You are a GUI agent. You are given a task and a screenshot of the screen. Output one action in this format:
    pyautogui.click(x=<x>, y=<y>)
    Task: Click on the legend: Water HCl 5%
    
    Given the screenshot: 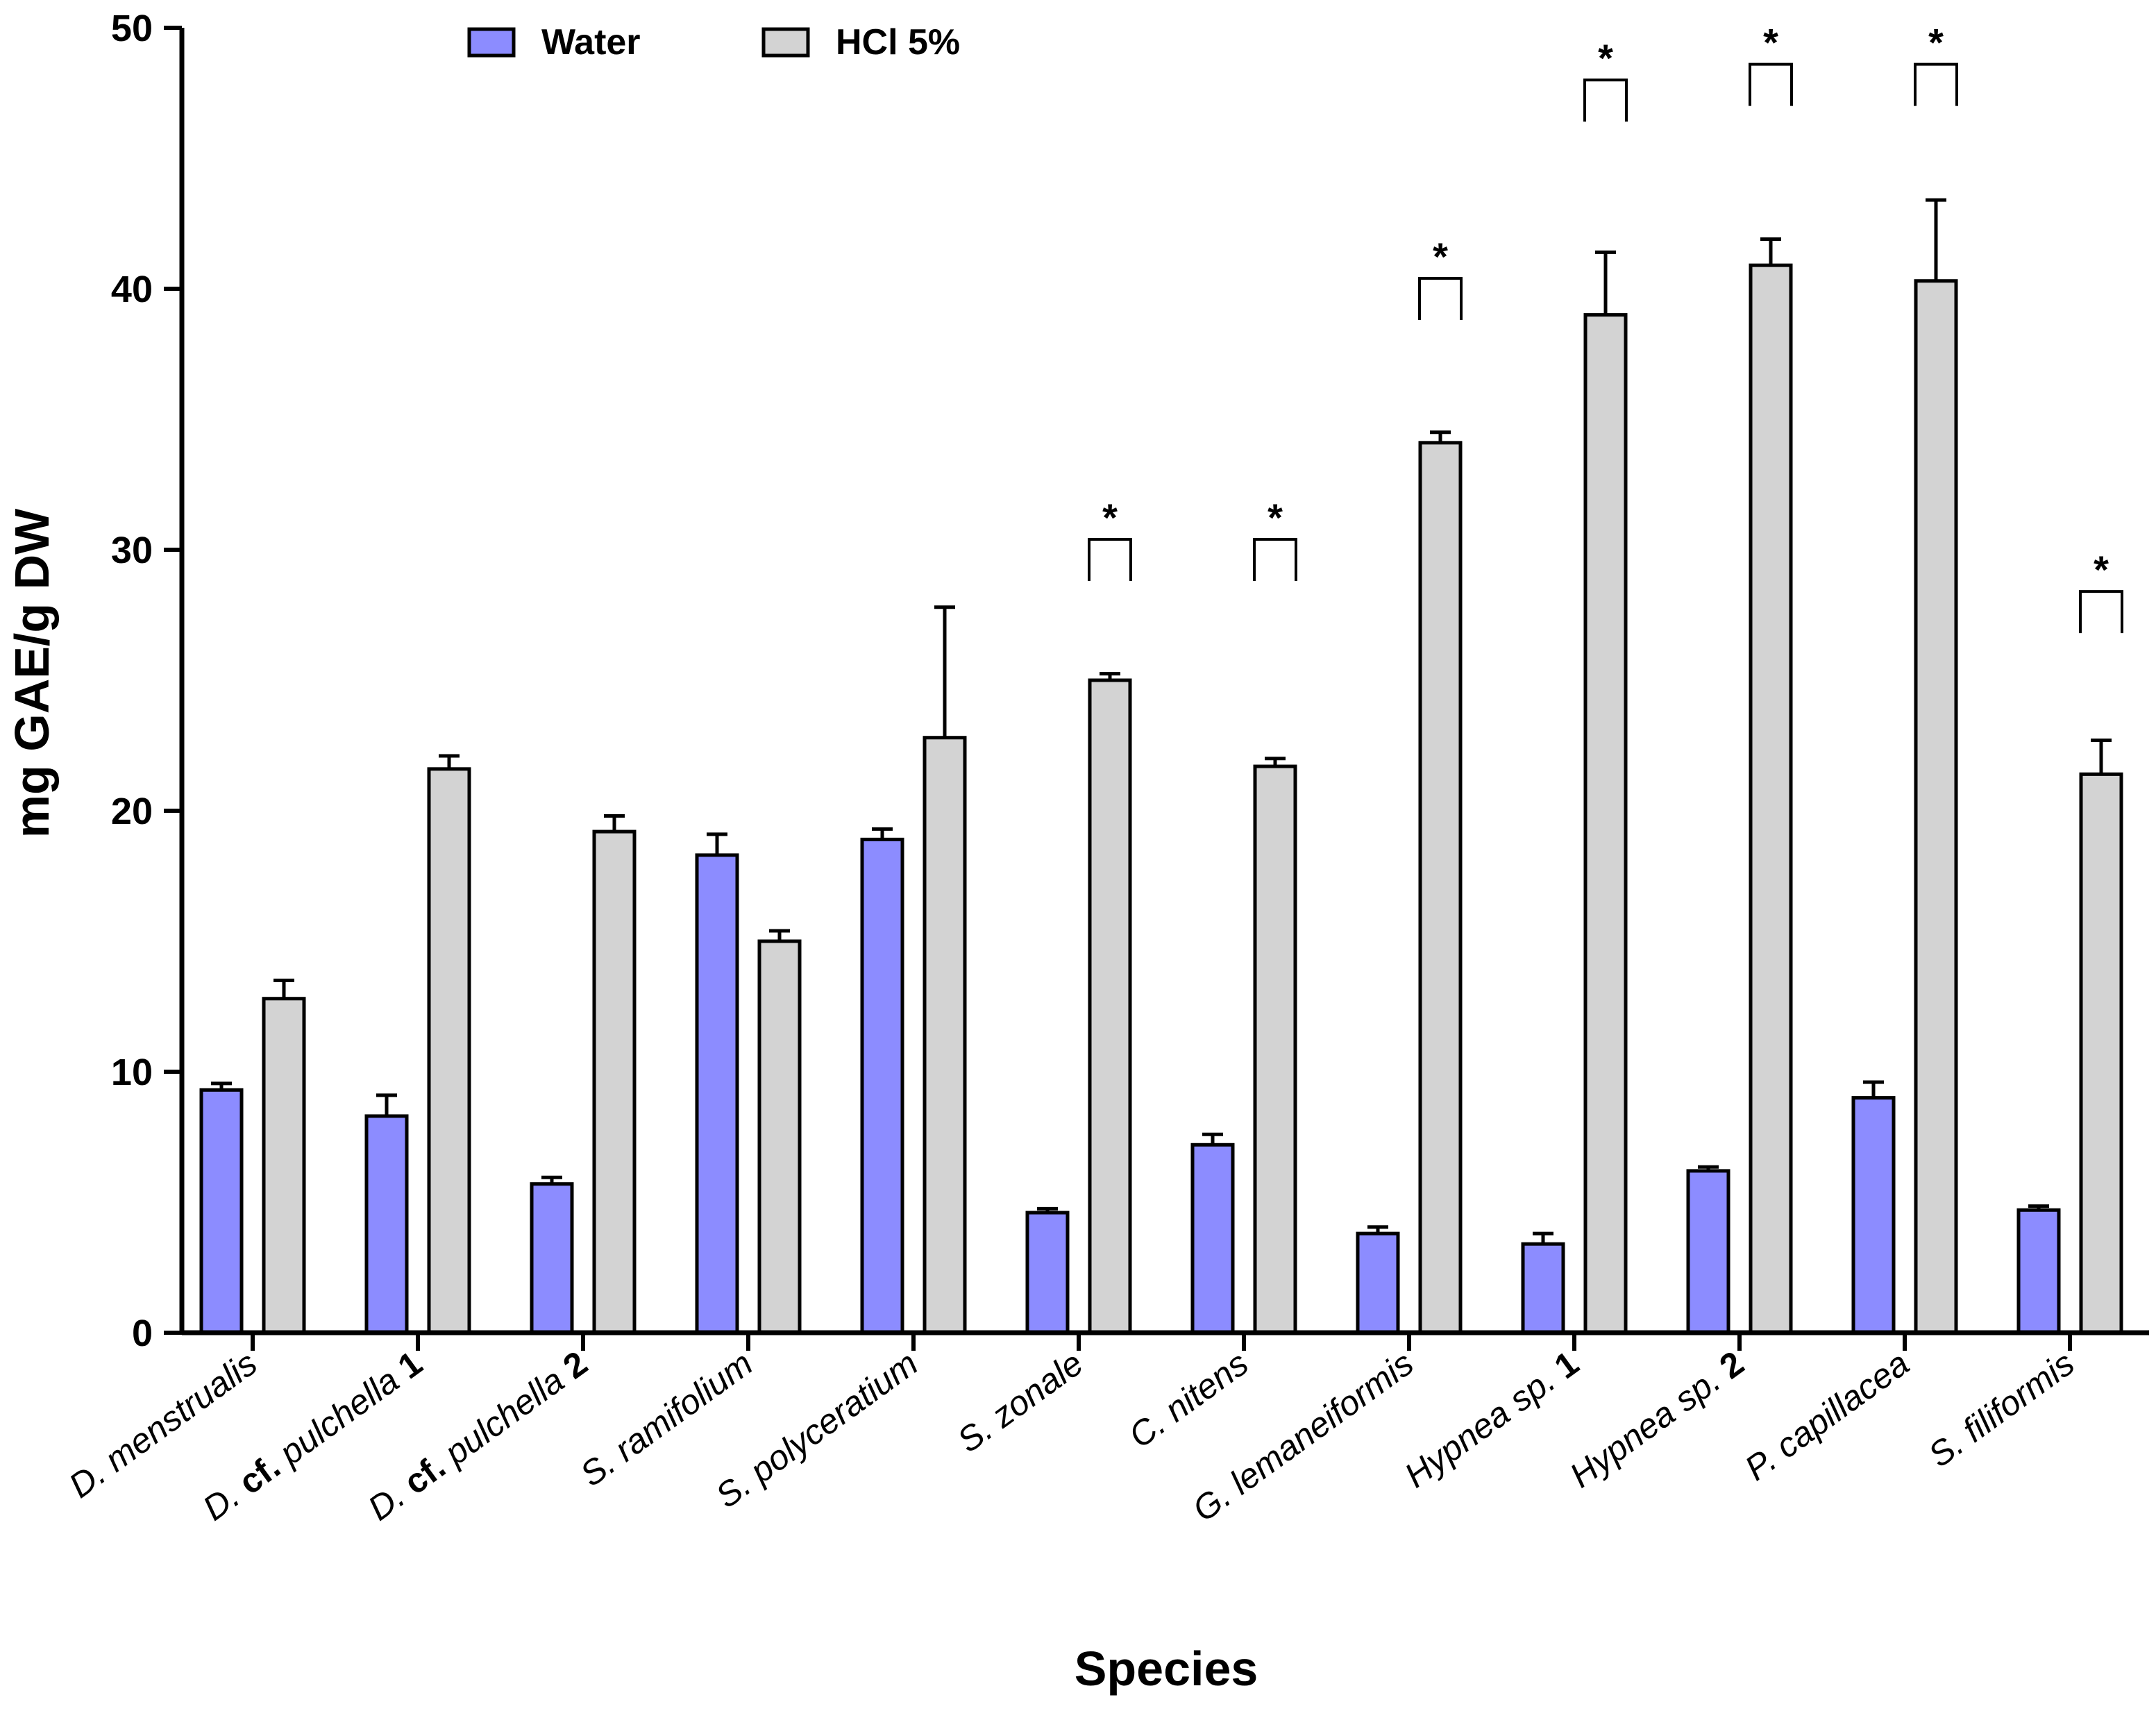 What is the action you would take?
    pyautogui.click(x=714, y=42)
    